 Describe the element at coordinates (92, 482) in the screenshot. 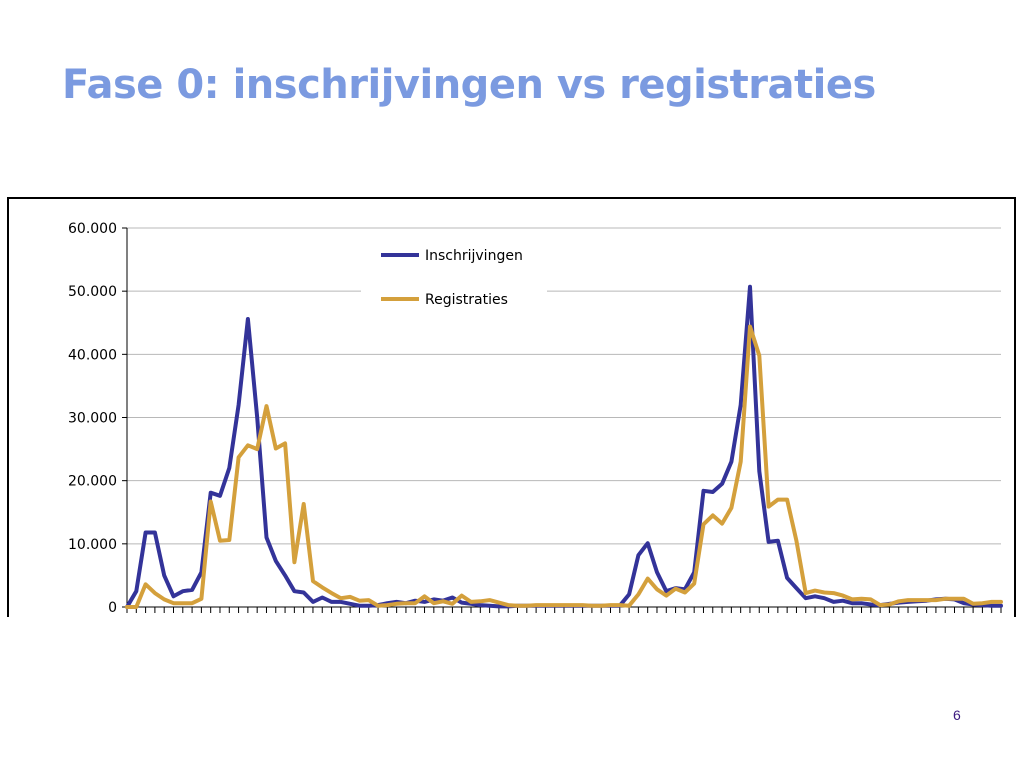

I see `y-tick-label: 20.000` at that location.